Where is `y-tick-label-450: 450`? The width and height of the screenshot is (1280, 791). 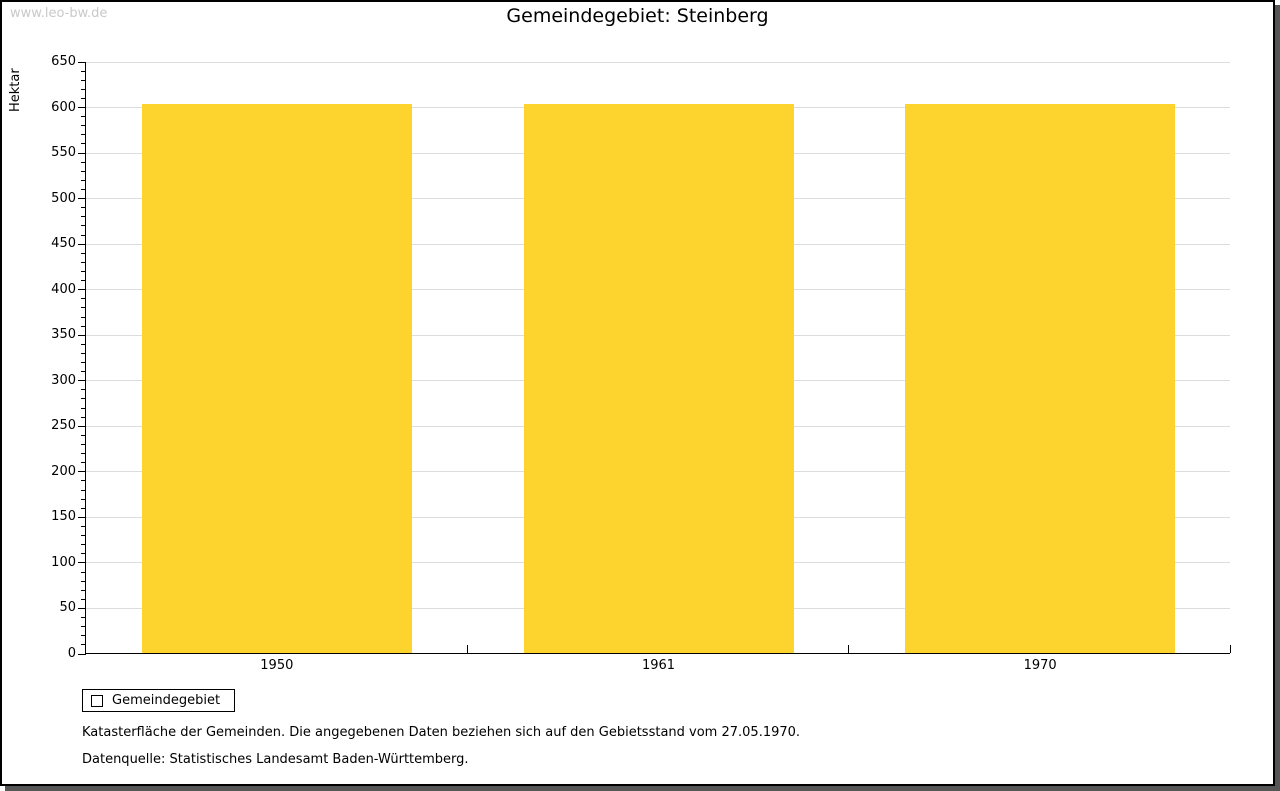 y-tick-label-450: 450 is located at coordinates (63, 244).